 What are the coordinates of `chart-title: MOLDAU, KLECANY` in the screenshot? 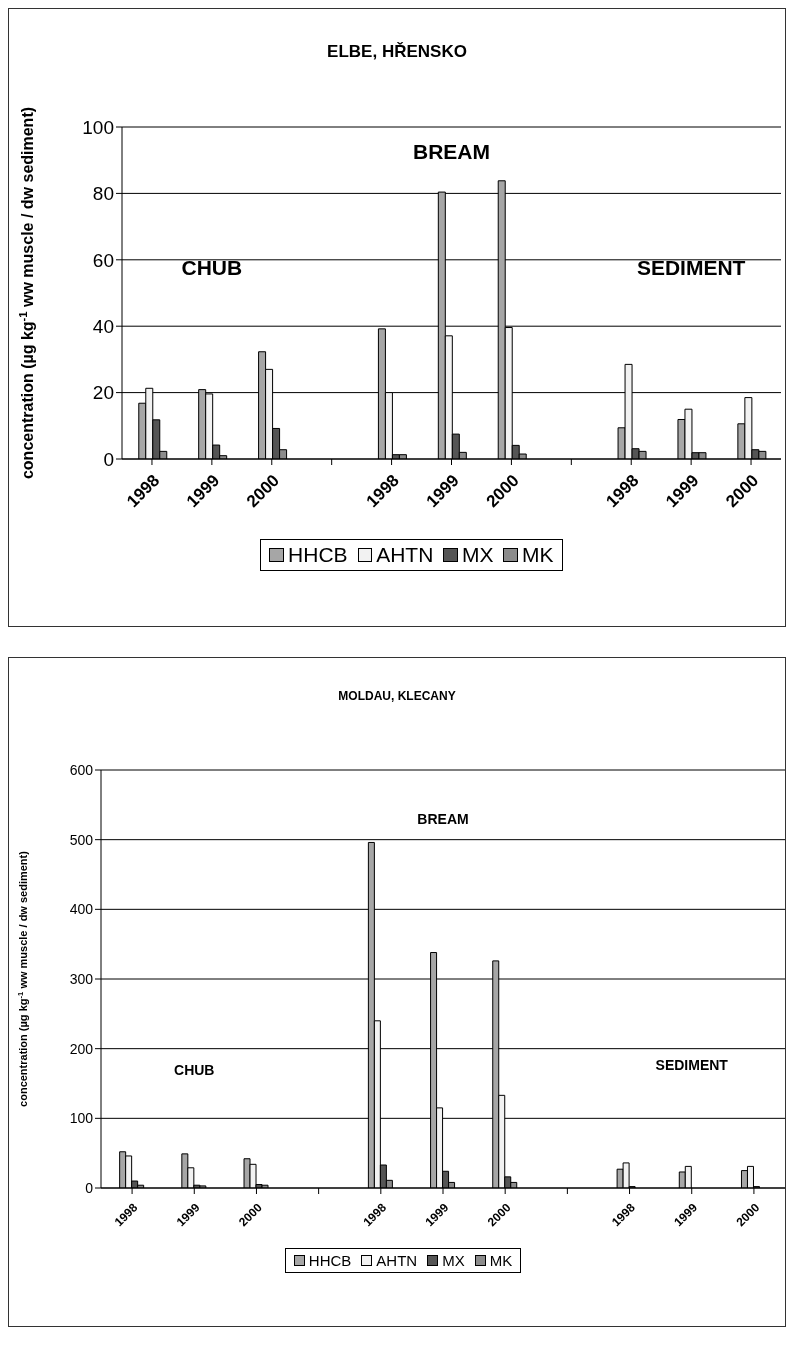 It's located at (397, 696).